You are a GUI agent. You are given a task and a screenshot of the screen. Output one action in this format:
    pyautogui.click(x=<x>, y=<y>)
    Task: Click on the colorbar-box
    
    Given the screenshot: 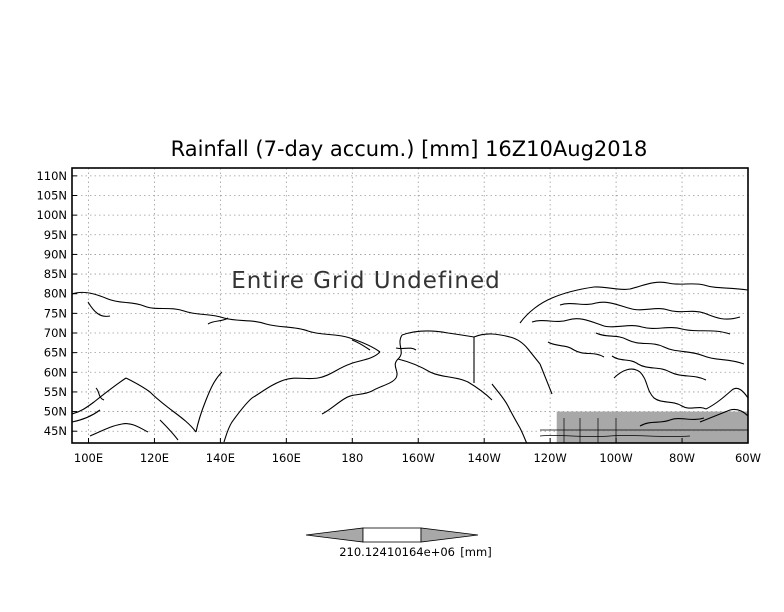 What is the action you would take?
    pyautogui.click(x=392, y=535)
    